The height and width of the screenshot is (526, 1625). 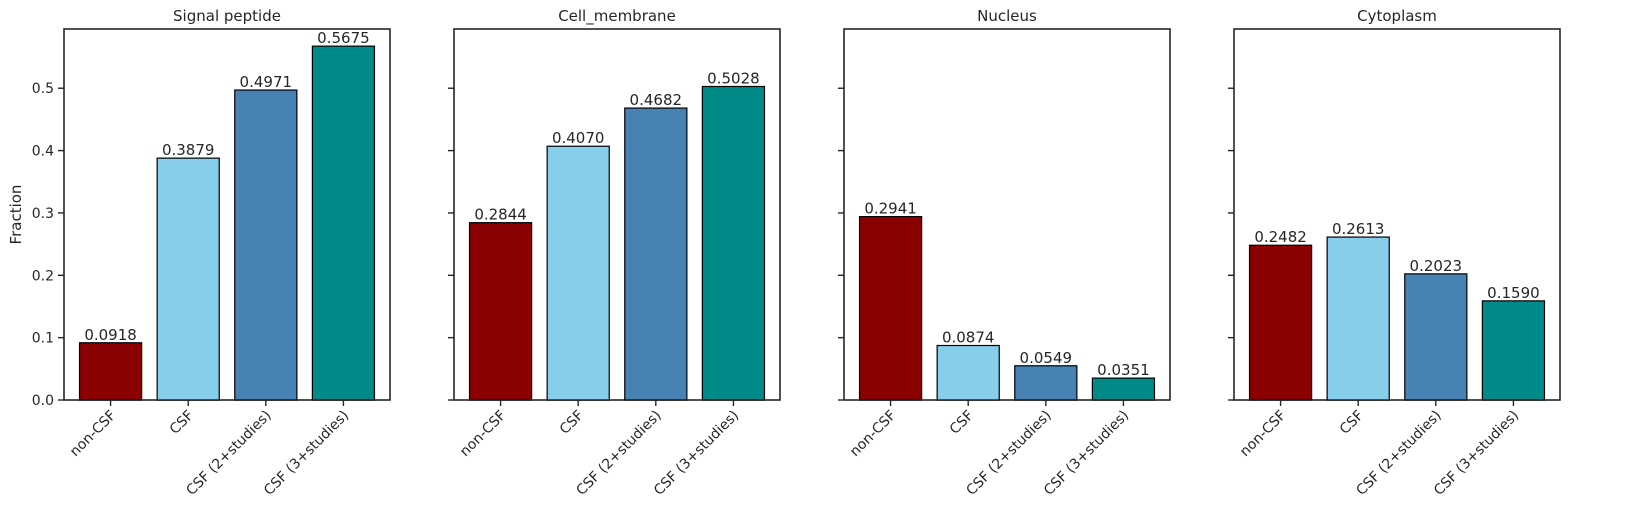 I want to click on bar-value-label: 0.4971, so click(x=266, y=82).